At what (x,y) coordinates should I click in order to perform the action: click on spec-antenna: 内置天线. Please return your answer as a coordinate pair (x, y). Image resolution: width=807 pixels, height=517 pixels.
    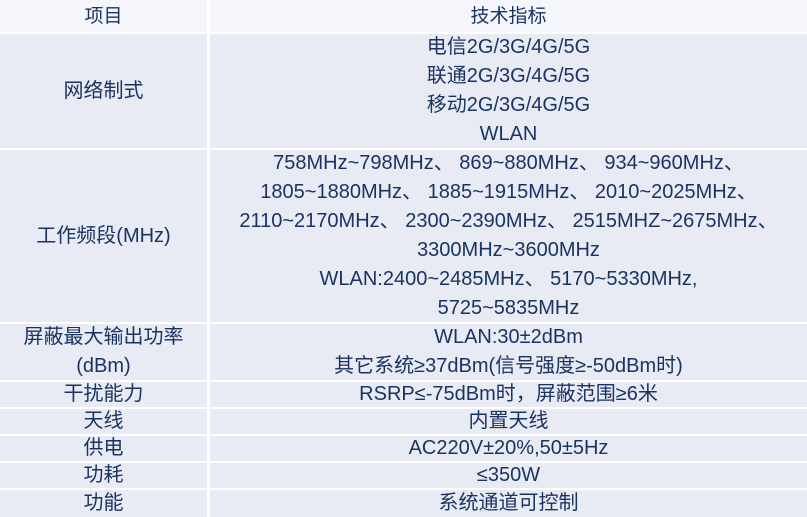
    Looking at the image, I should click on (508, 422).